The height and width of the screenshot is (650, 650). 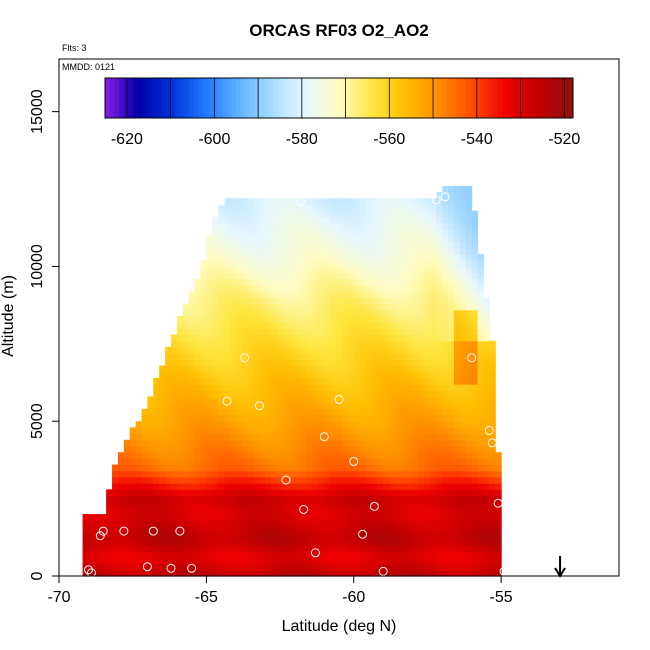 What do you see at coordinates (501, 597) in the screenshot?
I see `x-tick-label: -55` at bounding box center [501, 597].